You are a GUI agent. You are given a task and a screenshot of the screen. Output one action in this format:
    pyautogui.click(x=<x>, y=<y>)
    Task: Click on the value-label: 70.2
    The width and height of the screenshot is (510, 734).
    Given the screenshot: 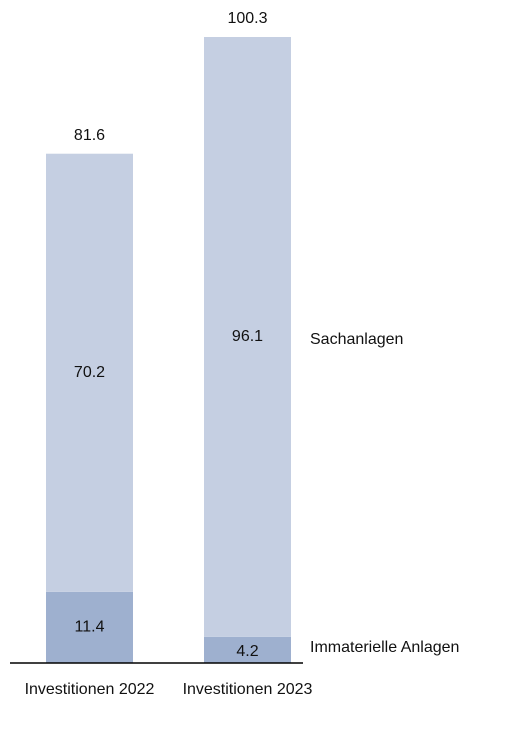 What is the action you would take?
    pyautogui.click(x=89, y=372)
    